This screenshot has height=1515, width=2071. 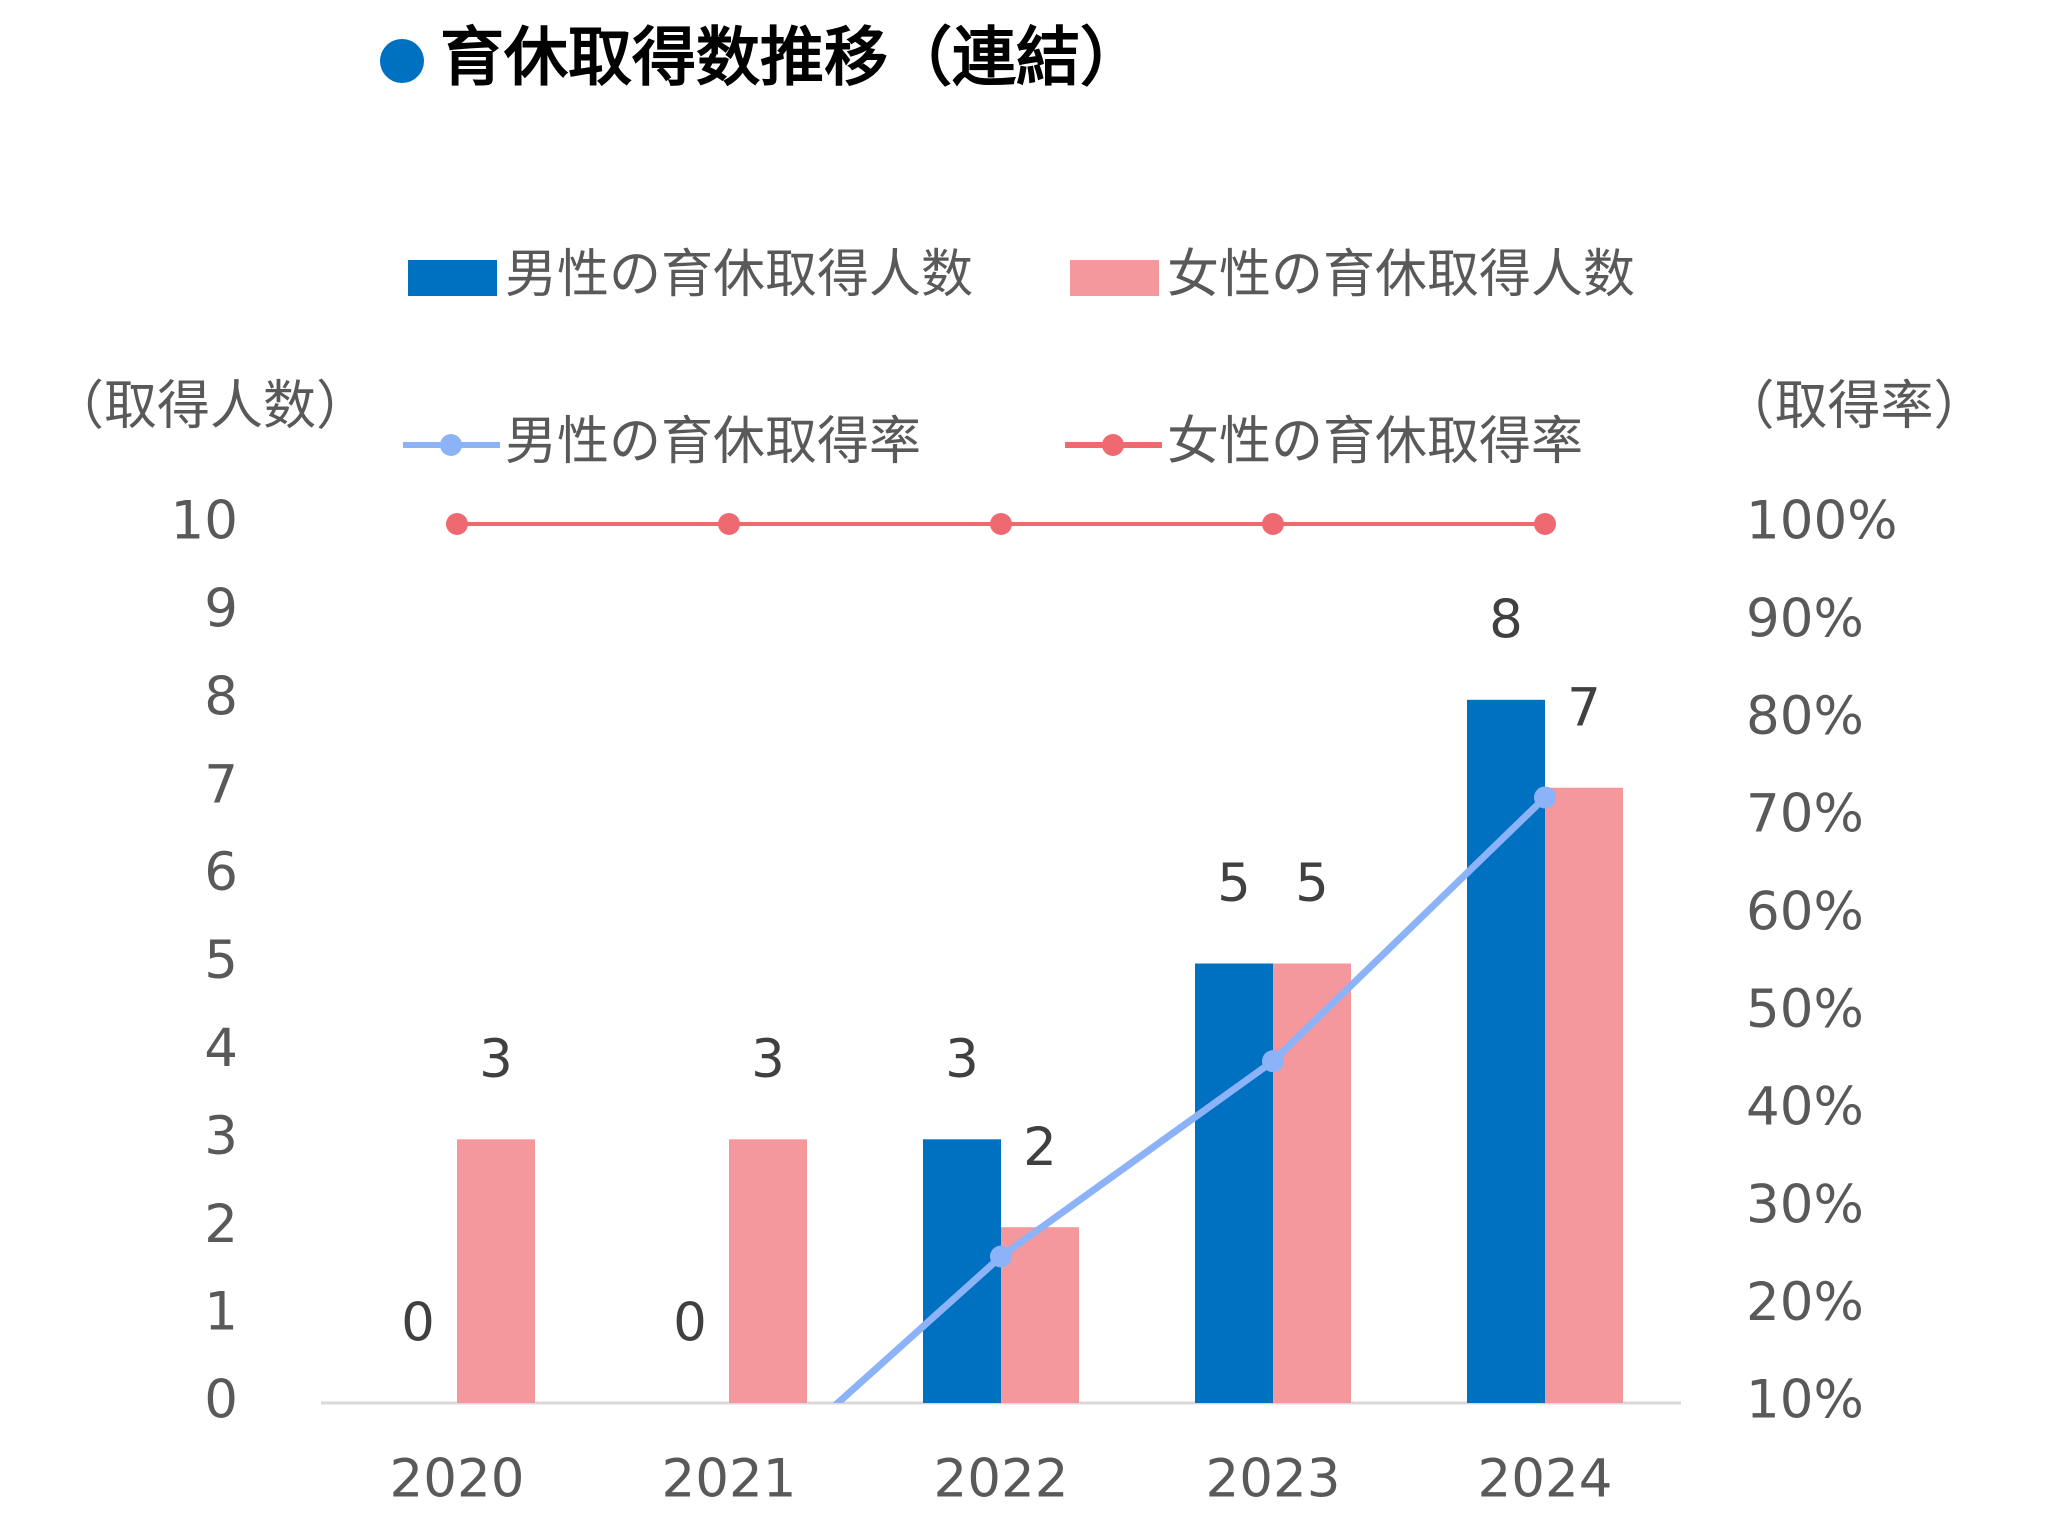 What do you see at coordinates (1401, 275) in the screenshot?
I see `legend-label: 女性の育休取得人数` at bounding box center [1401, 275].